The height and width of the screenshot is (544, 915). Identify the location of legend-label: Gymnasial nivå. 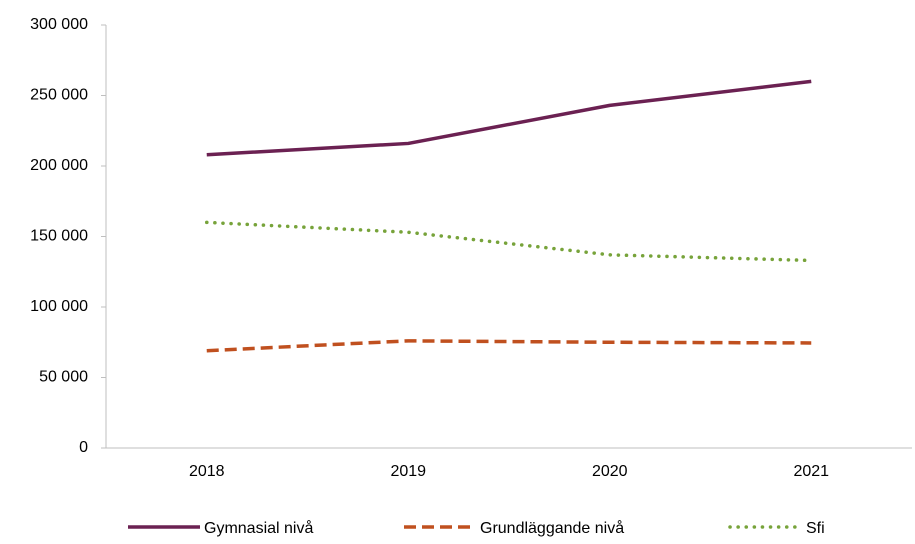
(258, 528).